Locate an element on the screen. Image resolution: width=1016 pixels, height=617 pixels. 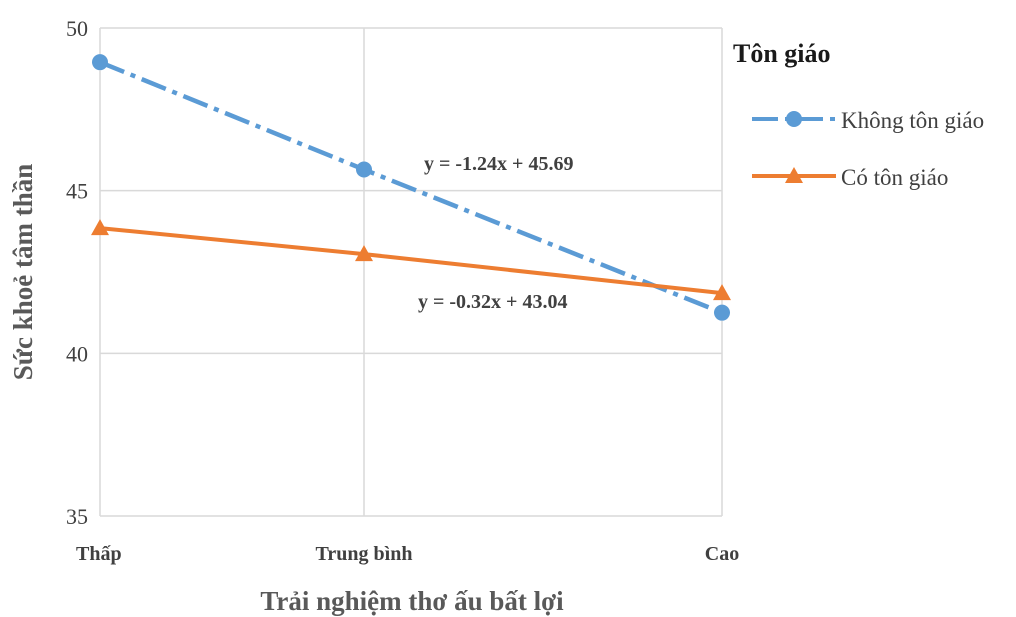
legend: Tôn giáo Không tôn giáo Có tôn giáo is located at coordinates (858, 114).